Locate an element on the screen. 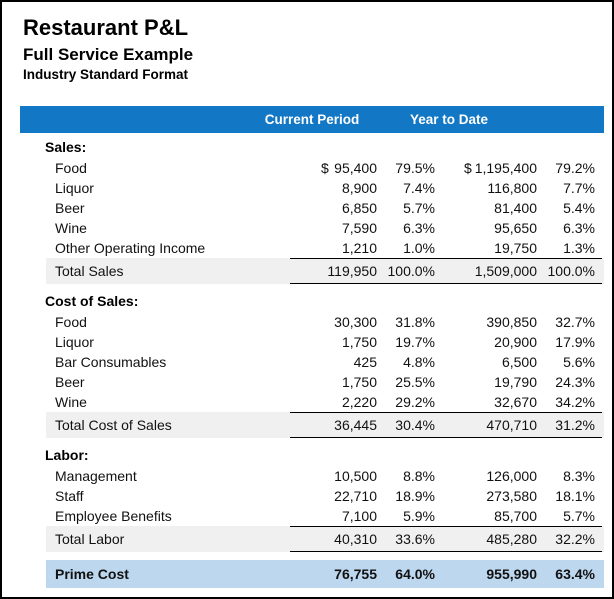  row-label: Staff is located at coordinates (69, 496).